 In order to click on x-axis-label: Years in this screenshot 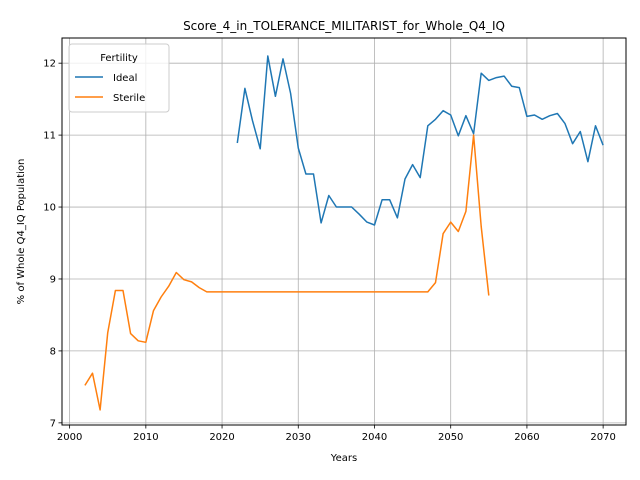, I will do `click(343, 458)`.